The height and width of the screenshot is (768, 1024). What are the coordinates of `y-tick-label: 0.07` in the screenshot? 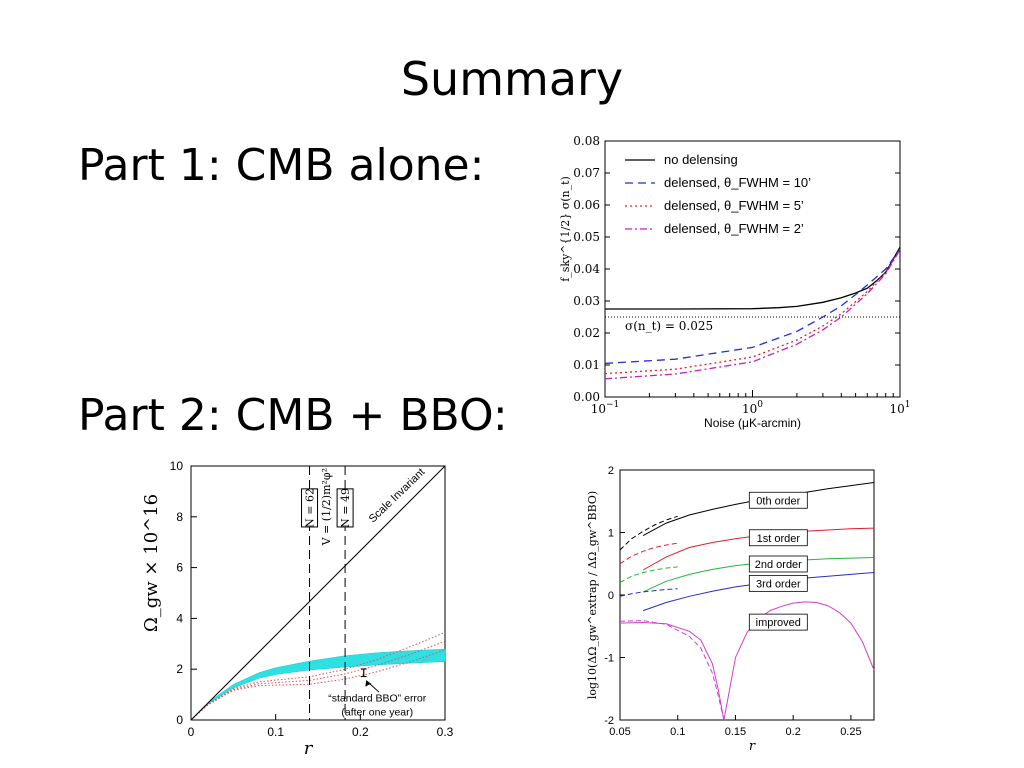 It's located at (586, 173).